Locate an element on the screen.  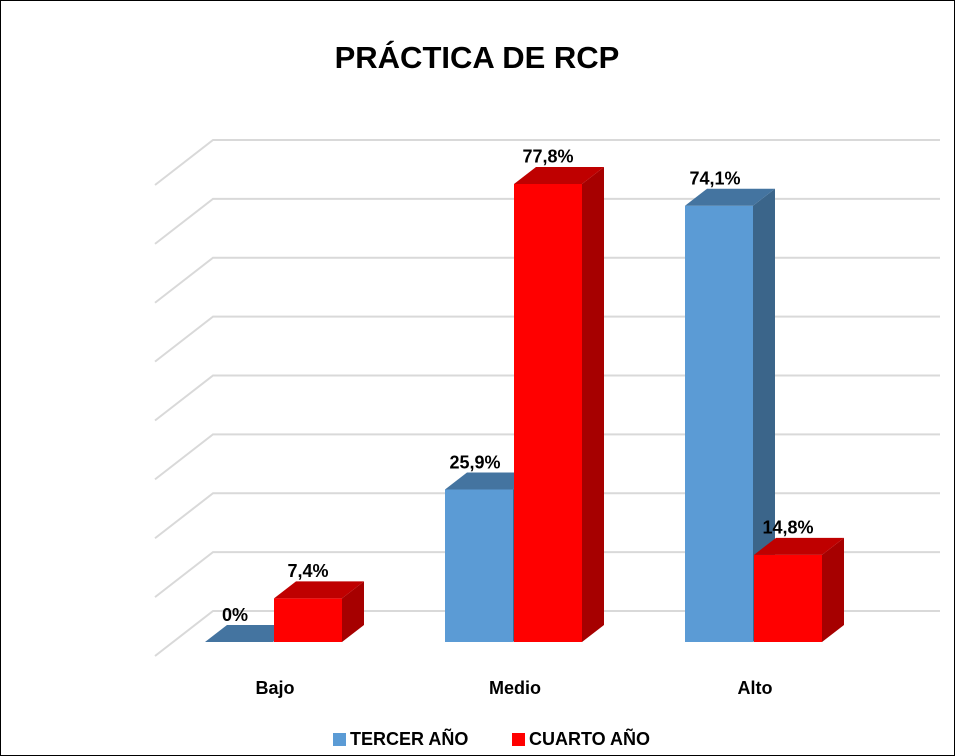
grid-line is located at coordinates (547, 162).